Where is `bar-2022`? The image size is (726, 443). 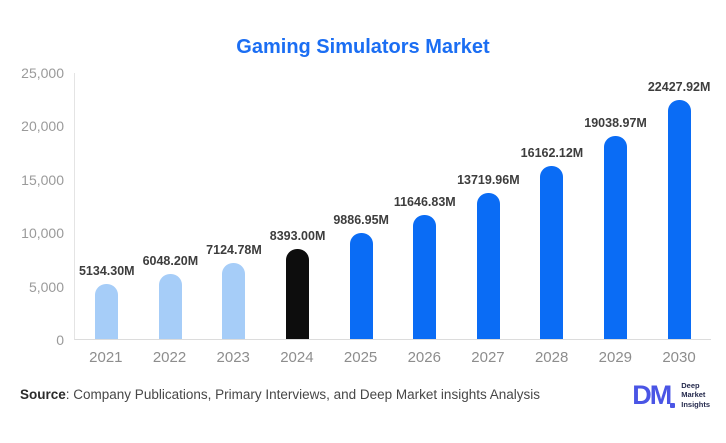 bar-2022 is located at coordinates (170, 306).